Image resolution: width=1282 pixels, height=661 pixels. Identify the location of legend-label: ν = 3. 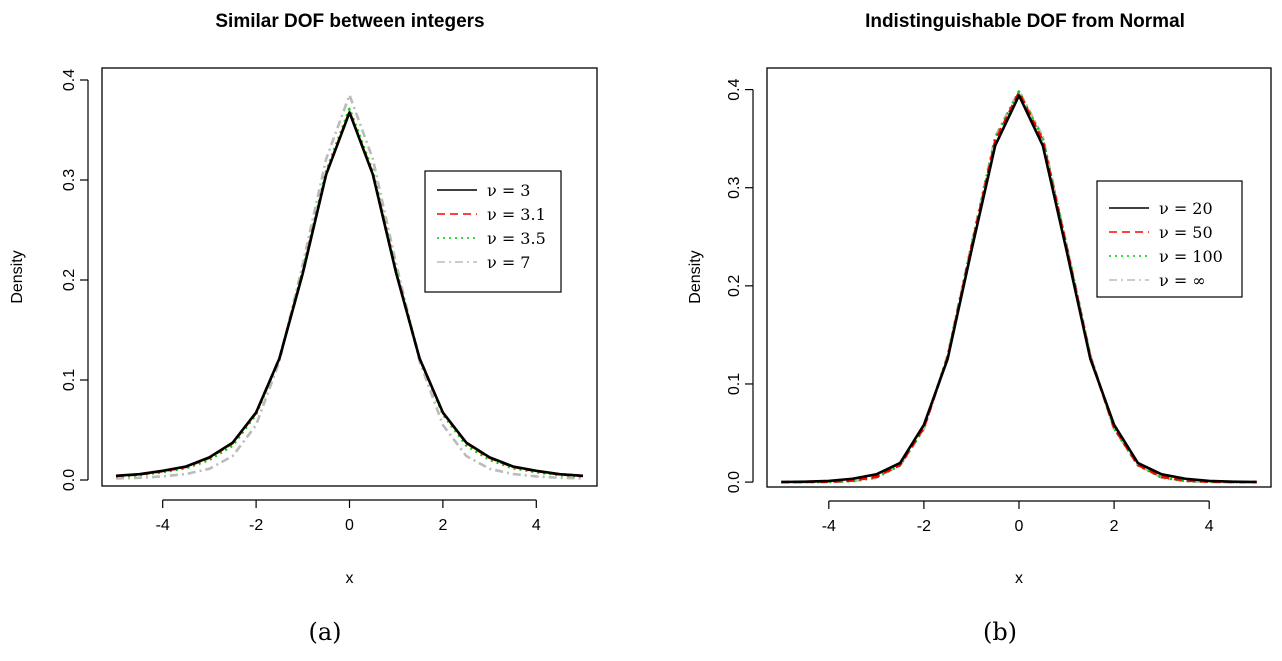
(508, 190).